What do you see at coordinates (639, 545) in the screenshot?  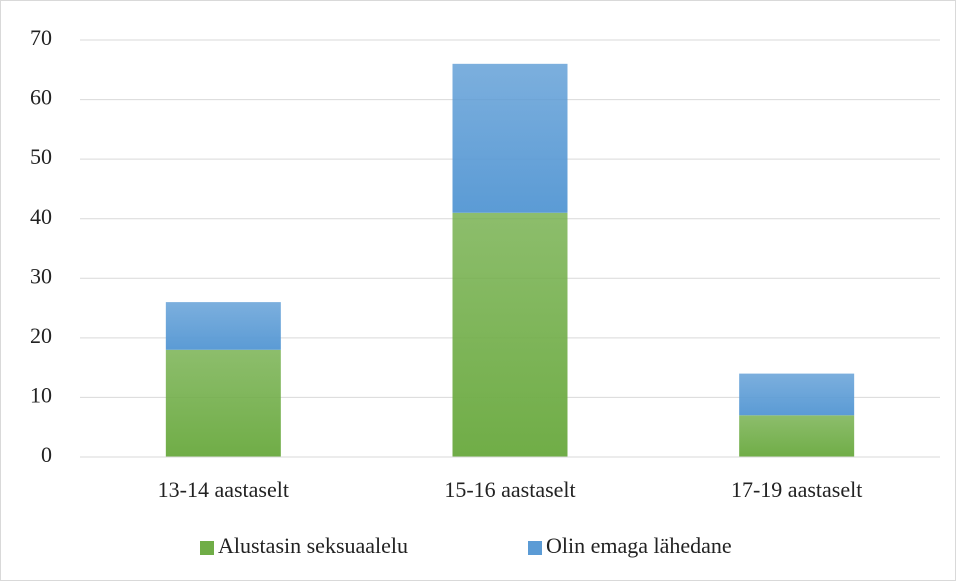 I see `legend-label: Olin emaga lähedane` at bounding box center [639, 545].